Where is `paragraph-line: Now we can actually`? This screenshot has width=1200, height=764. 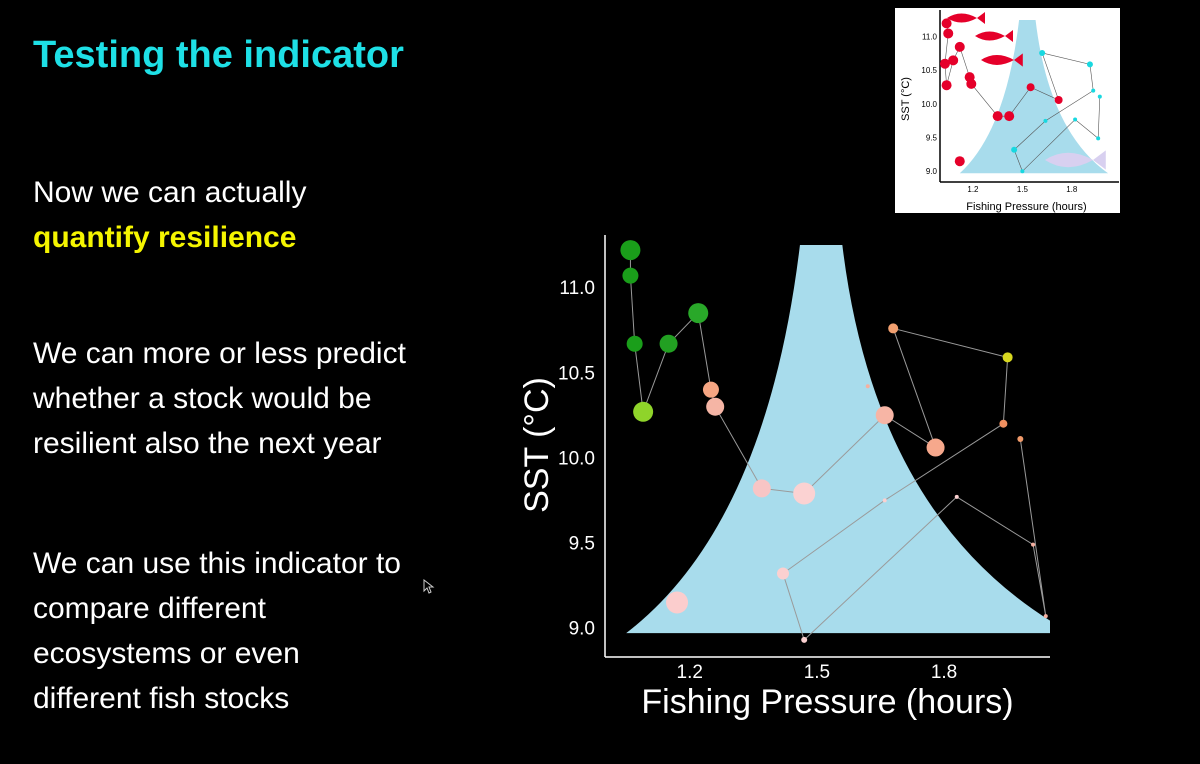
paragraph-line: Now we can actually is located at coordinates (170, 192).